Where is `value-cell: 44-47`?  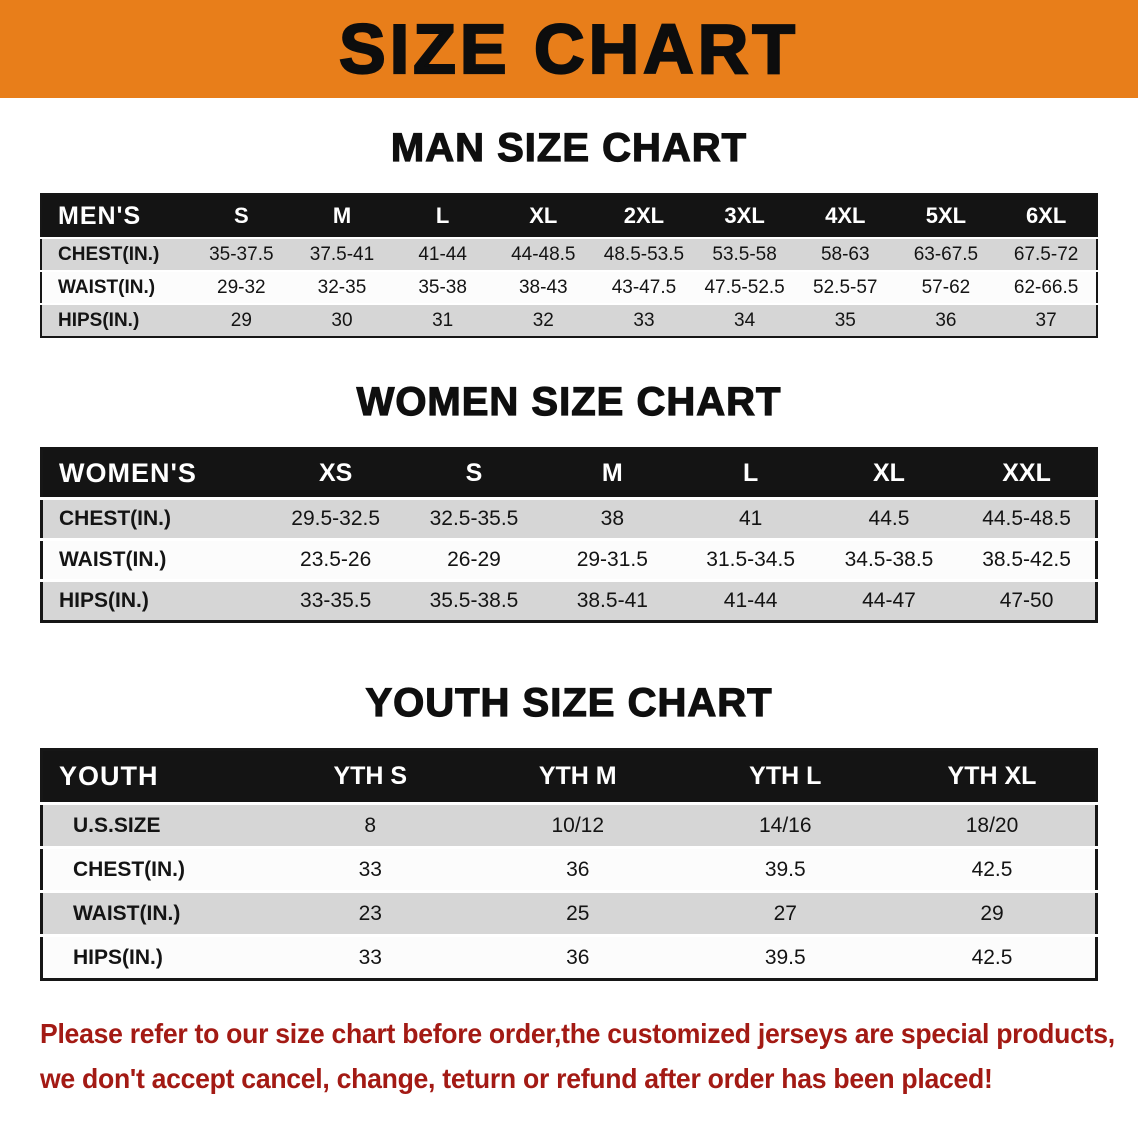 value-cell: 44-47 is located at coordinates (889, 600).